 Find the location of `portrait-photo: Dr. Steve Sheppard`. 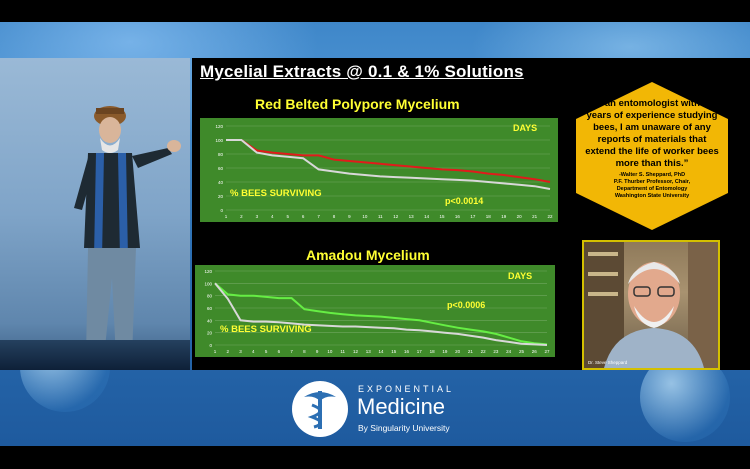

portrait-photo: Dr. Steve Sheppard is located at coordinates (651, 305).